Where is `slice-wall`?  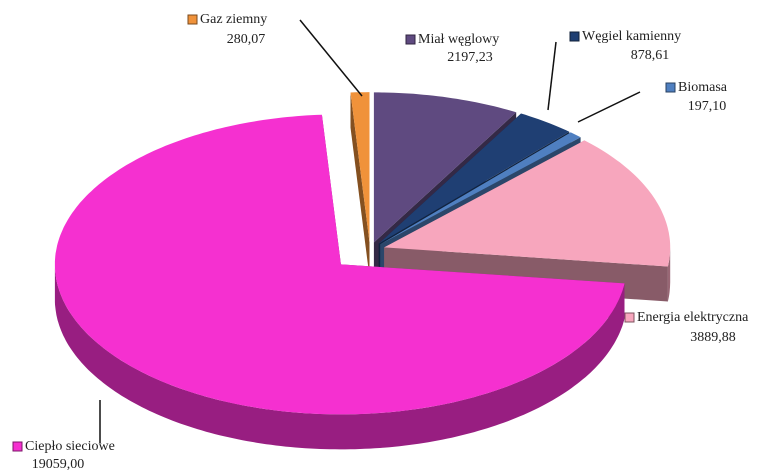
slice-wall is located at coordinates (360, 185).